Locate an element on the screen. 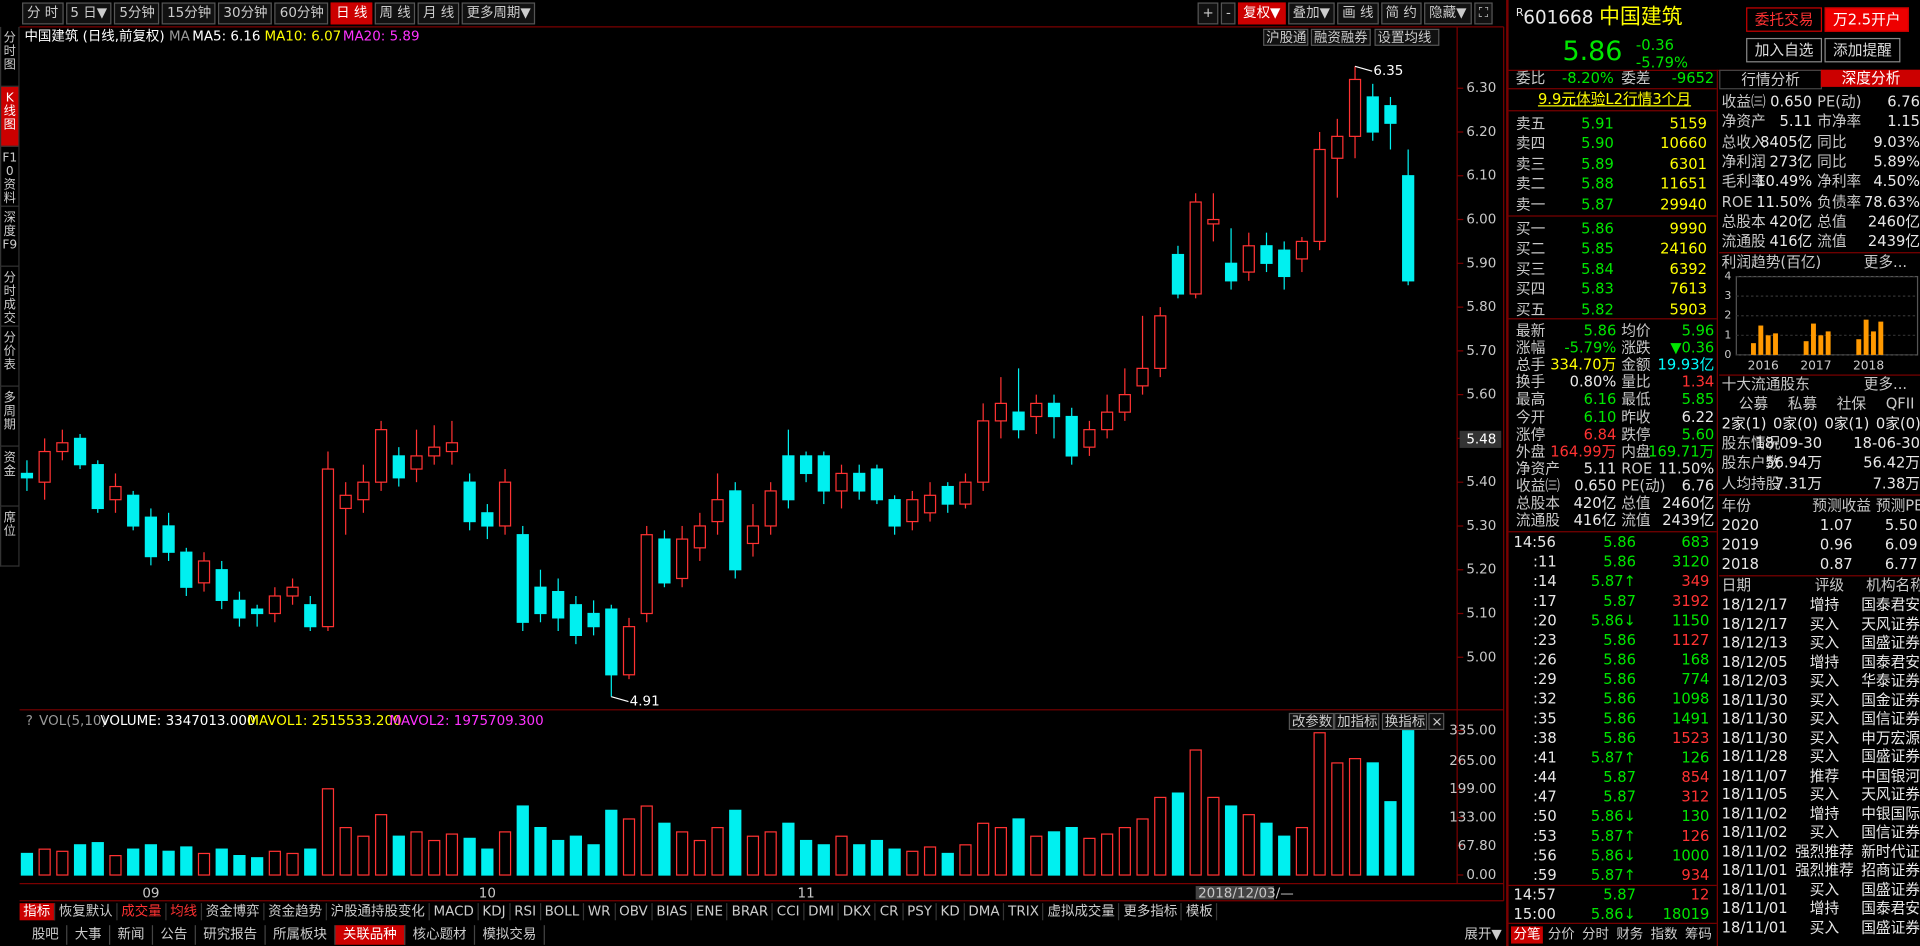 Image resolution: width=1920 pixels, height=946 pixels. indicator-tab: 成交量 is located at coordinates (142, 912).